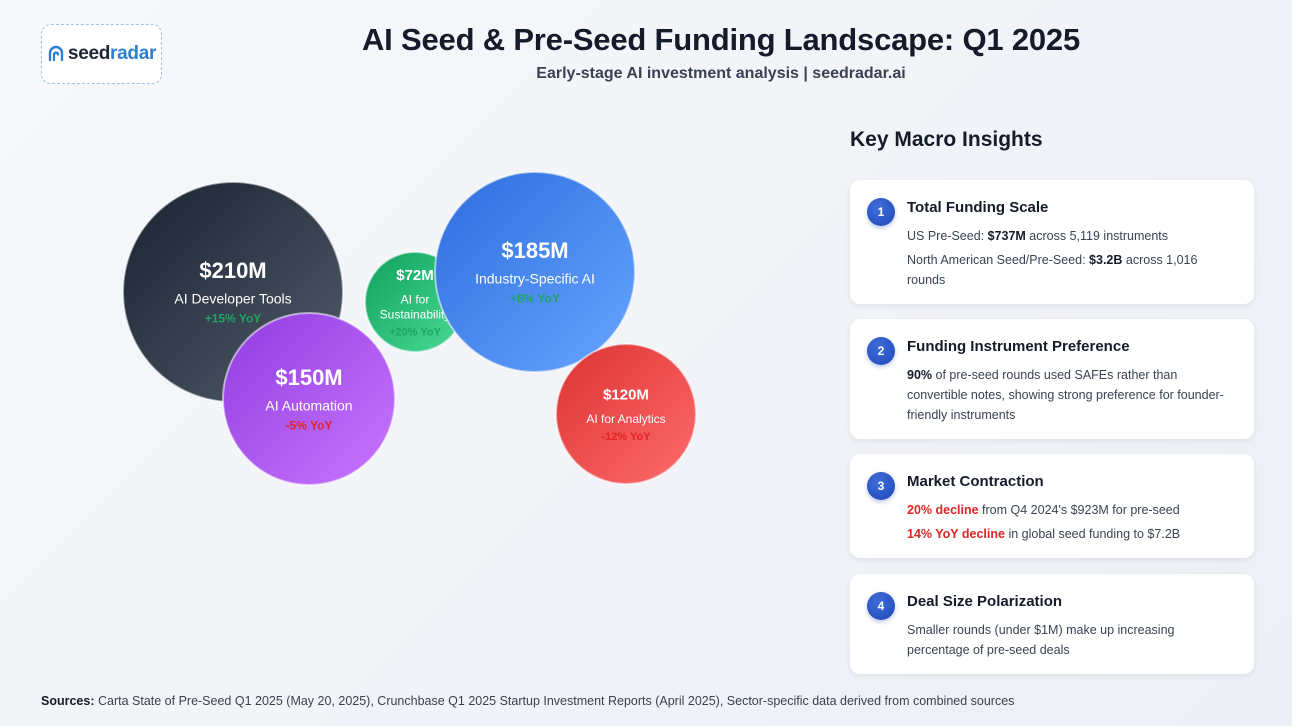  What do you see at coordinates (415, 314) in the screenshot?
I see `bubble-category-label: Sustainability` at bounding box center [415, 314].